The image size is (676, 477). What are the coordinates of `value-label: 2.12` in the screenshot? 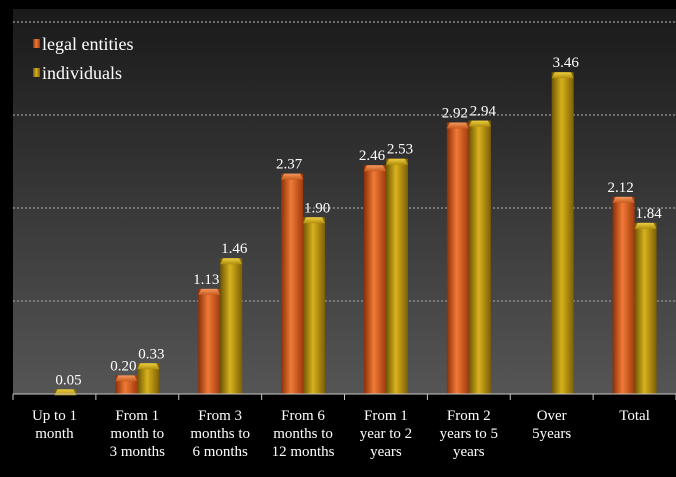 It's located at (620, 188).